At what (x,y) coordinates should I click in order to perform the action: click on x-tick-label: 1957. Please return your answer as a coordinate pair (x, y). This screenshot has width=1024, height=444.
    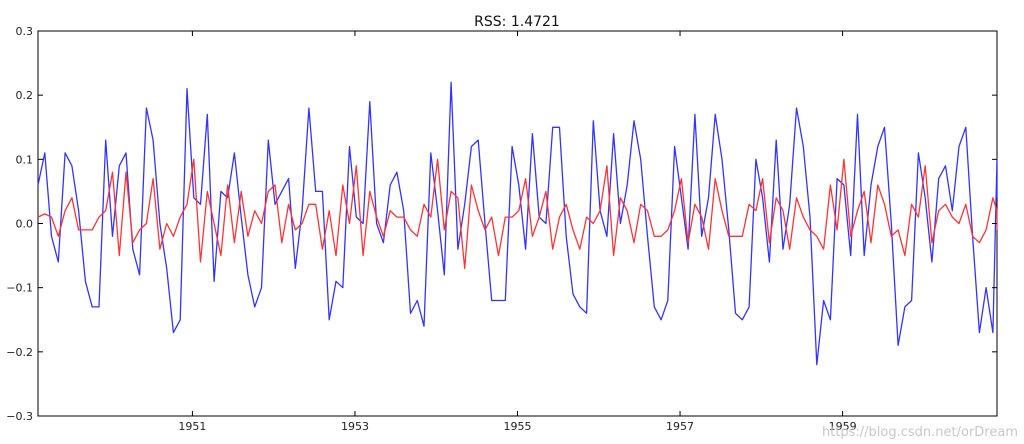
    Looking at the image, I should click on (680, 426).